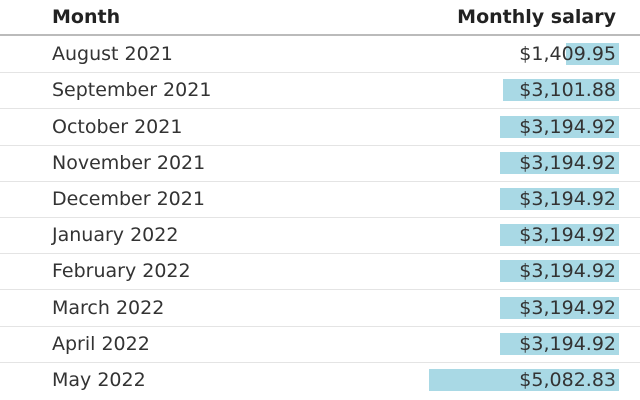  What do you see at coordinates (112, 54) in the screenshot?
I see `month-cell: August 2021` at bounding box center [112, 54].